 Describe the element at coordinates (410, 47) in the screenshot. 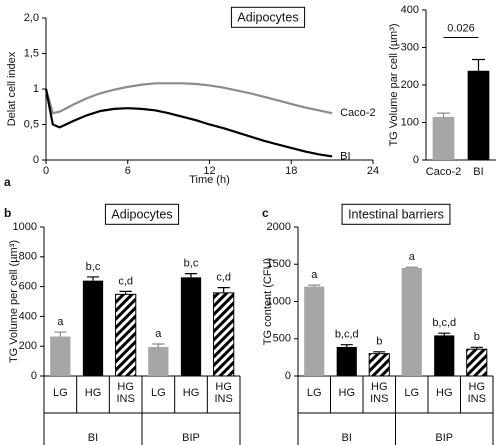

I see `y-tick-label: 300` at that location.